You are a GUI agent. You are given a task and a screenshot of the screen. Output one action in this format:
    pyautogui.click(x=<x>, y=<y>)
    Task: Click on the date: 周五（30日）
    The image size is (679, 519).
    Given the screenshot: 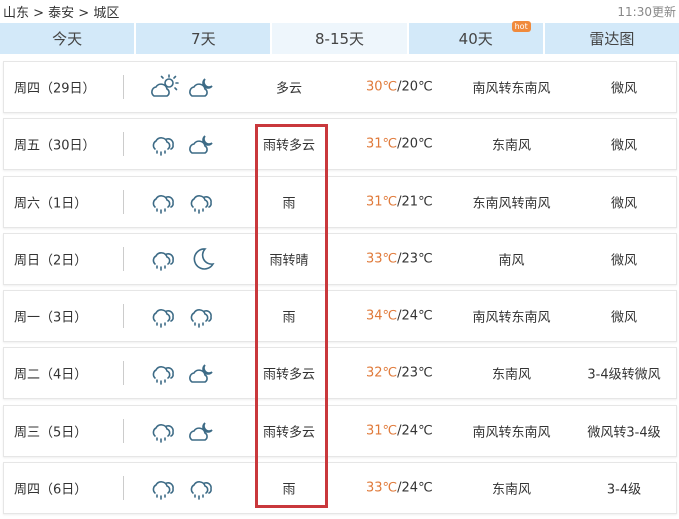 What is the action you would take?
    pyautogui.click(x=55, y=146)
    